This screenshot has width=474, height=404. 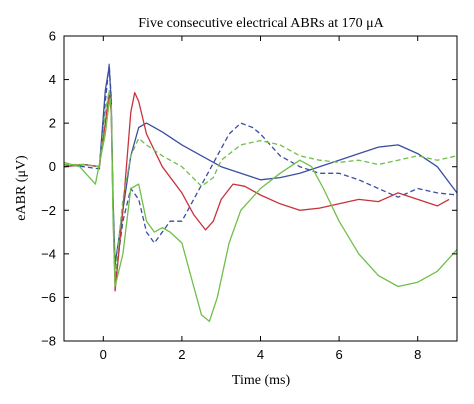 What do you see at coordinates (48, 210) in the screenshot?
I see `y-tick-label: −2` at bounding box center [48, 210].